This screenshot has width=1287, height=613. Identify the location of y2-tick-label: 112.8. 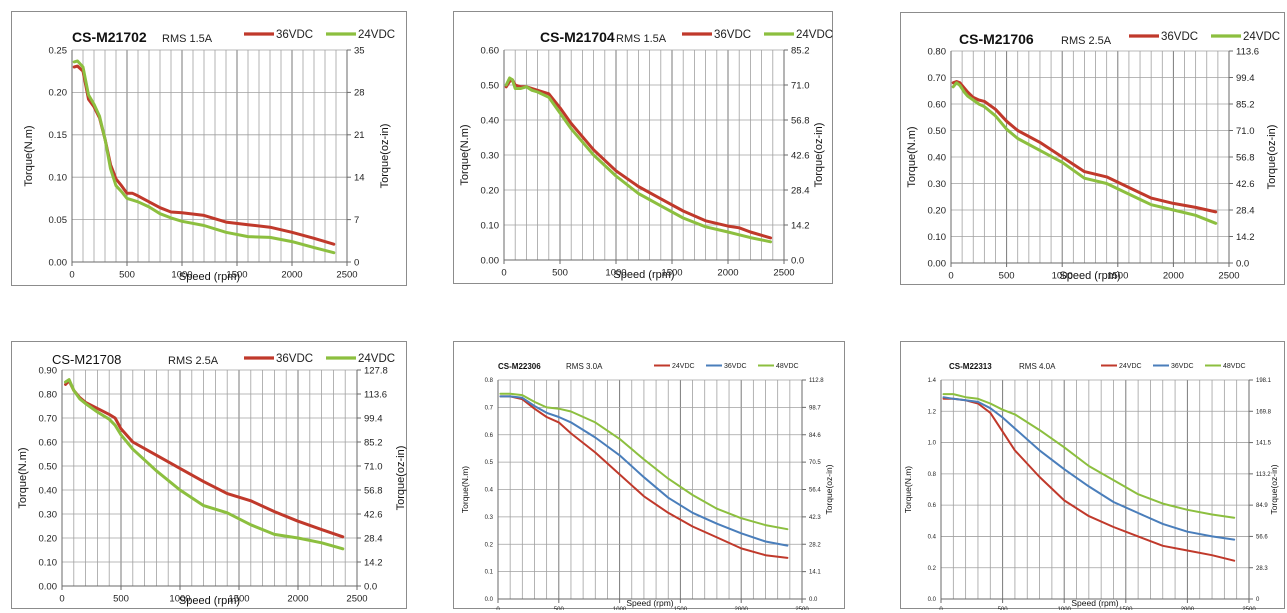
(816, 381).